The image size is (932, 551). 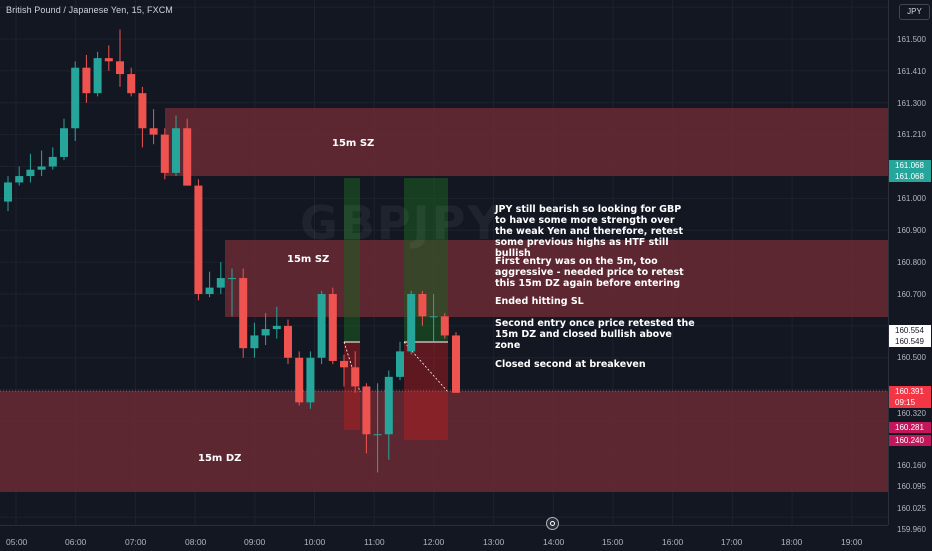 I want to click on price-tick: 160.700, so click(x=911, y=294).